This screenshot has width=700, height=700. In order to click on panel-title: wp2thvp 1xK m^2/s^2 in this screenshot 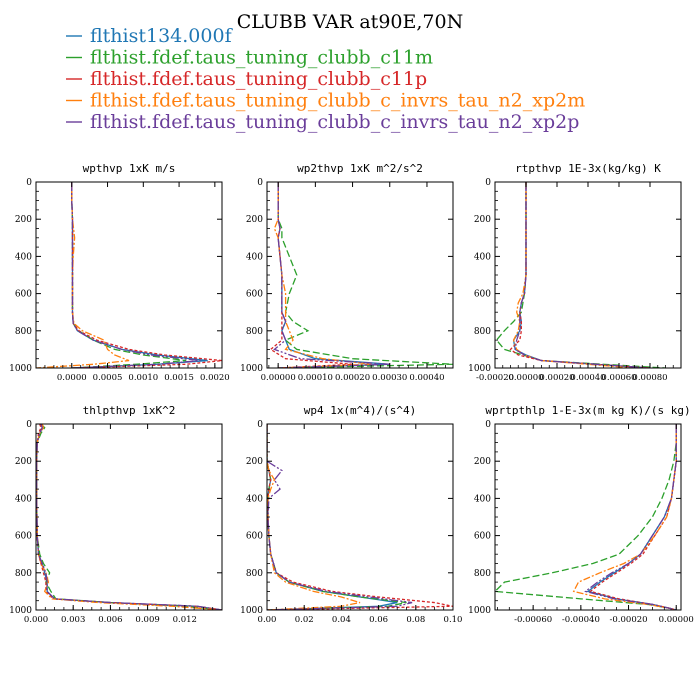, I will do `click(360, 168)`.